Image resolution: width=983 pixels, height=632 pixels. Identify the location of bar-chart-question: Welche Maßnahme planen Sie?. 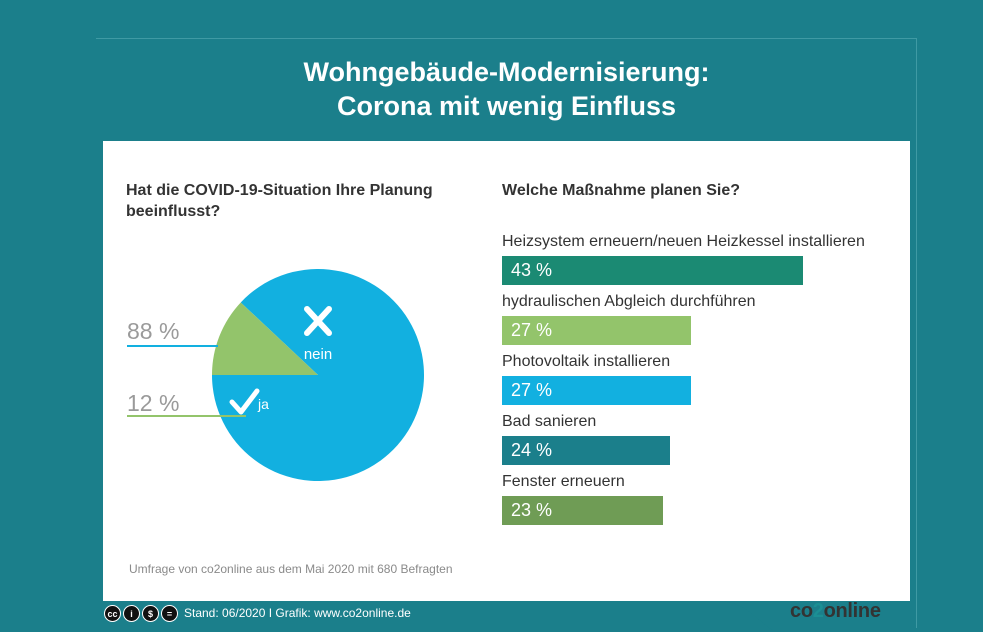
(621, 190).